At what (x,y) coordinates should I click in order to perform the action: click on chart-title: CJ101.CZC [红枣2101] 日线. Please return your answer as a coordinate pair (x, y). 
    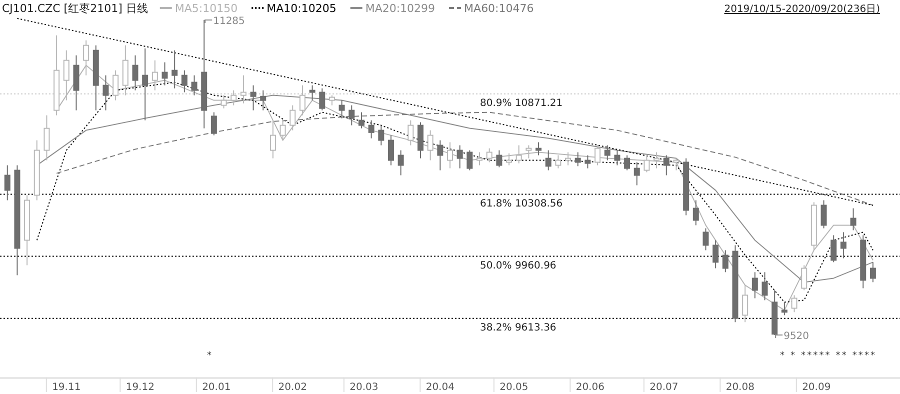
    Looking at the image, I should click on (75, 8).